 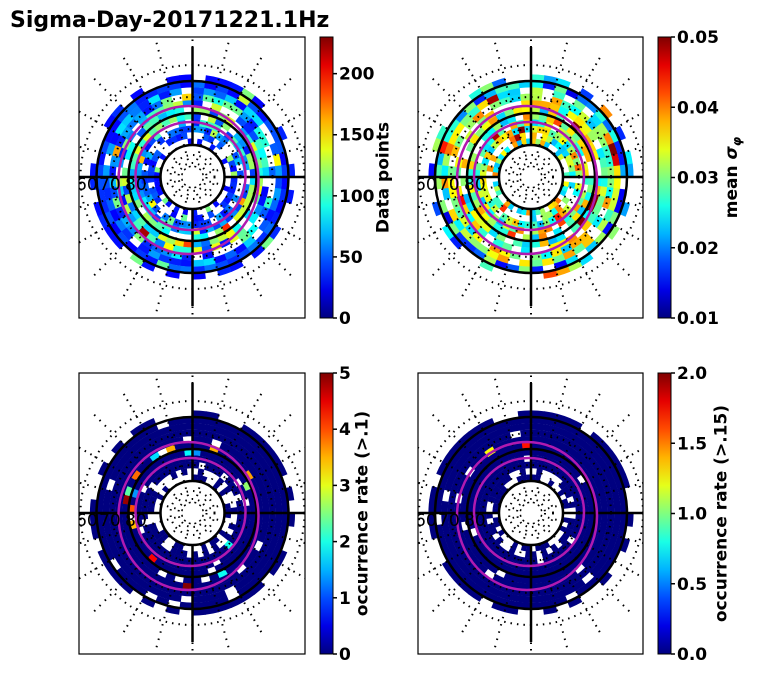 I want to click on latitude-label: 70, so click(x=449, y=521).